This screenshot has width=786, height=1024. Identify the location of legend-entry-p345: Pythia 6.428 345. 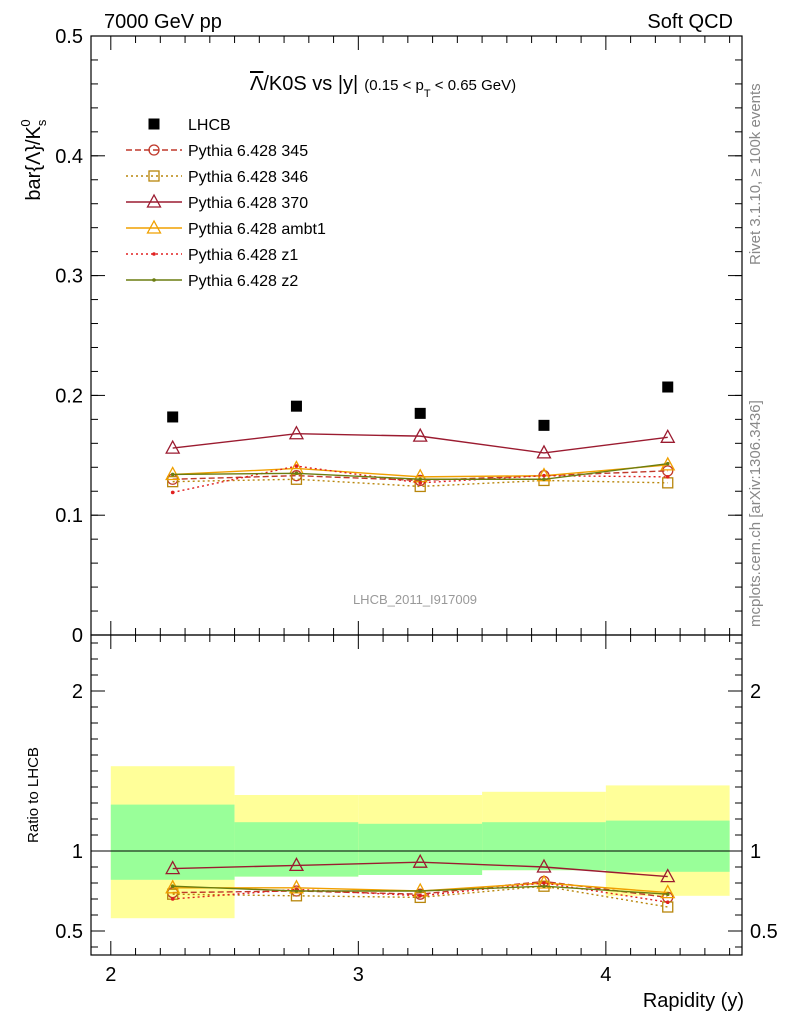
(217, 151).